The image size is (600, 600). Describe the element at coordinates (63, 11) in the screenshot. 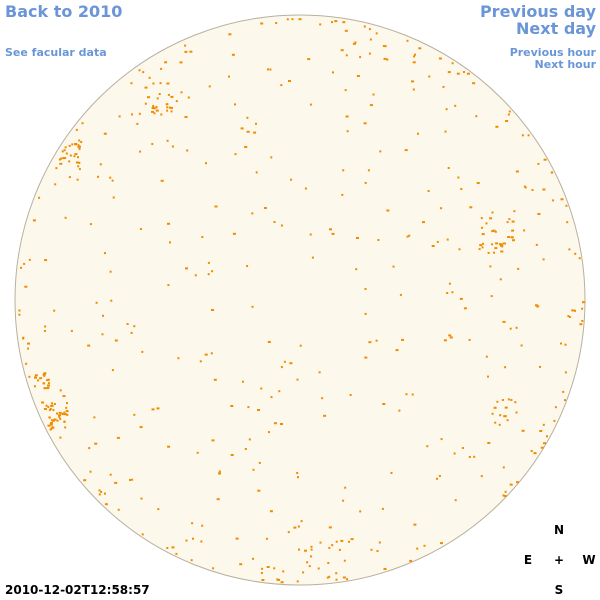

I see `back-link: Back to 2010` at that location.